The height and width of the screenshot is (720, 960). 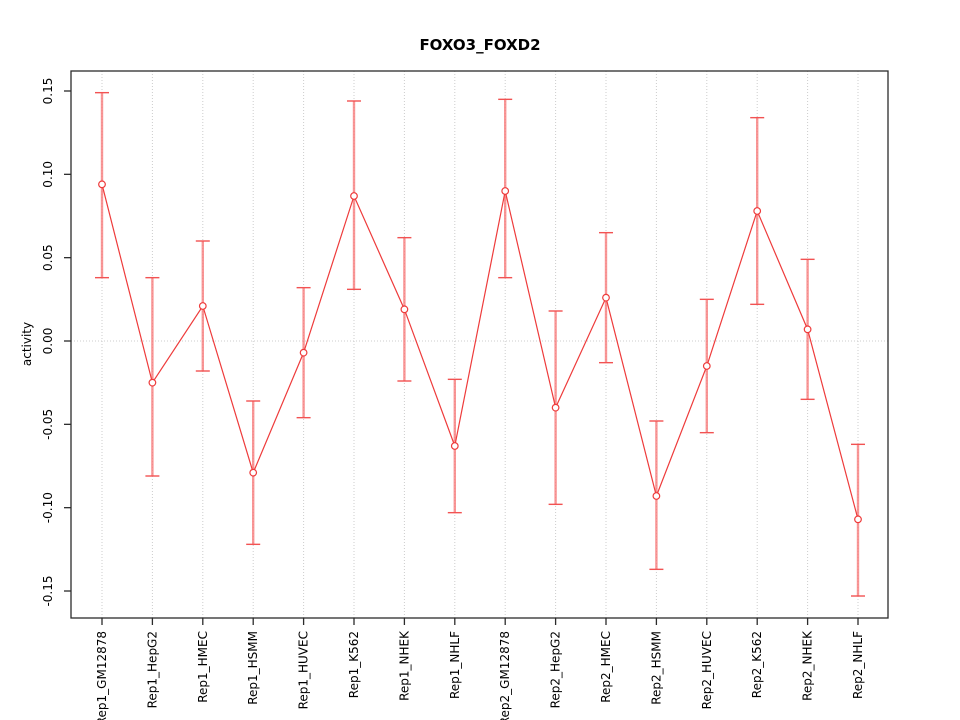 I want to click on x-tick-label: Rep1_HMEC, so click(x=203, y=667).